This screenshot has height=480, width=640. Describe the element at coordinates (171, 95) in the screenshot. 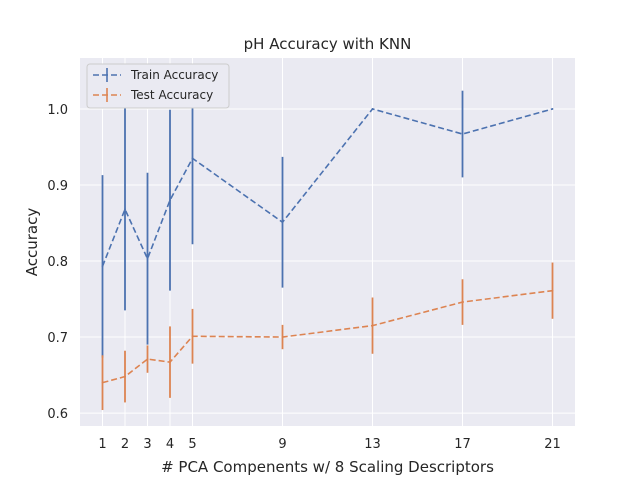

I see `test-legend-label: Test Accuracy` at that location.